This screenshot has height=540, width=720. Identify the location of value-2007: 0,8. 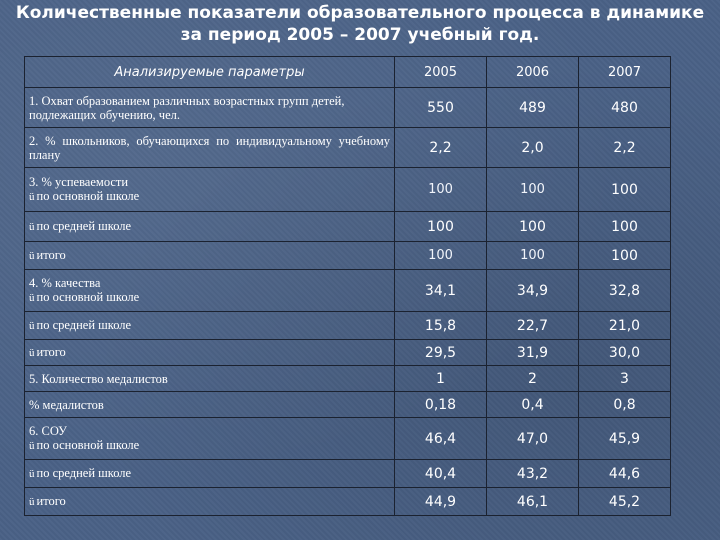
(624, 404).